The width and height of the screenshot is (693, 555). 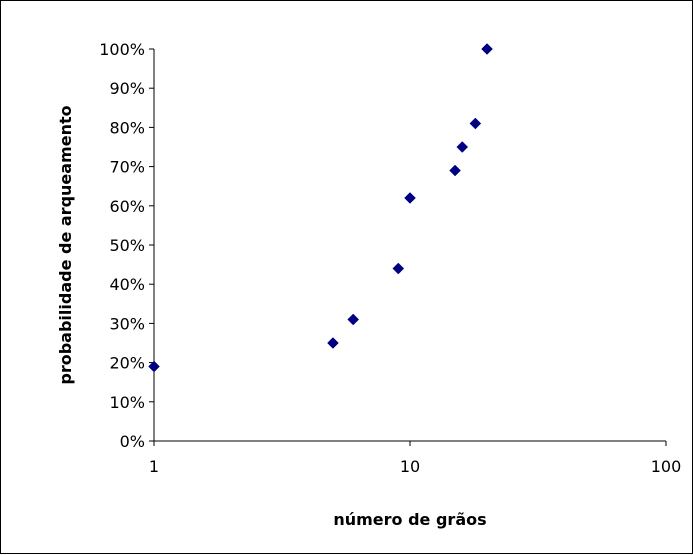 I want to click on x-ticks: 1 10 100, so click(x=415, y=458).